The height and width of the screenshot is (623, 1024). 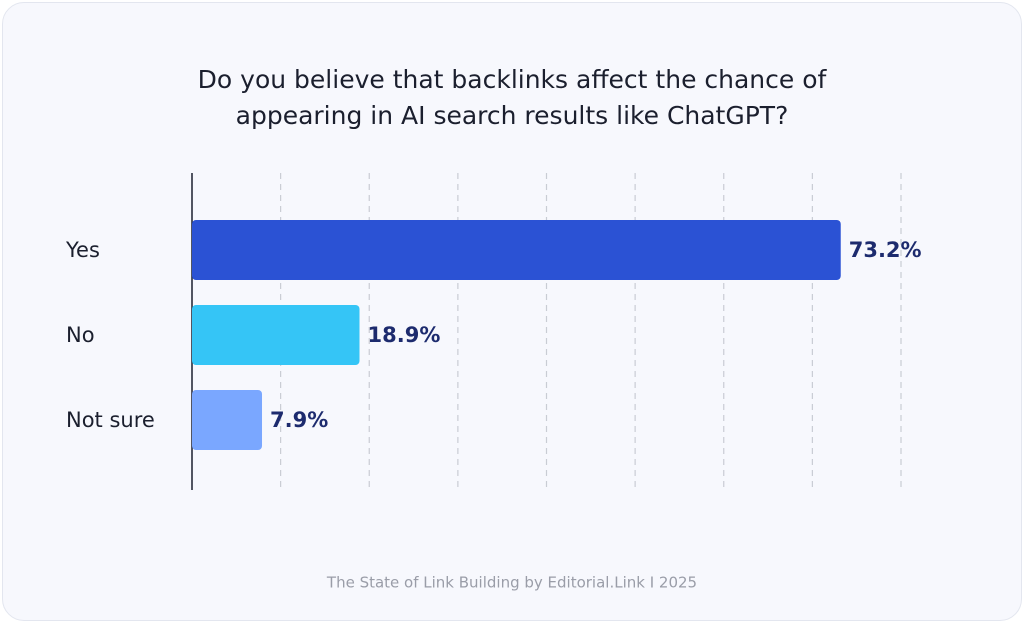 What do you see at coordinates (885, 250) in the screenshot?
I see `value-label: 73.2%` at bounding box center [885, 250].